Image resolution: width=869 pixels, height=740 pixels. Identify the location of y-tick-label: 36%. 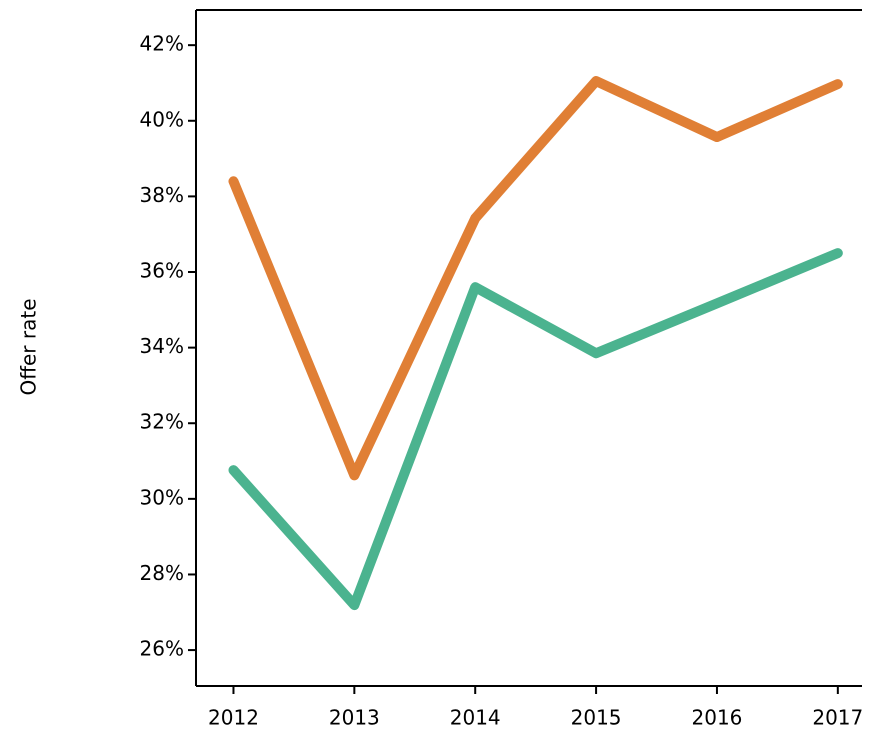
(162, 271).